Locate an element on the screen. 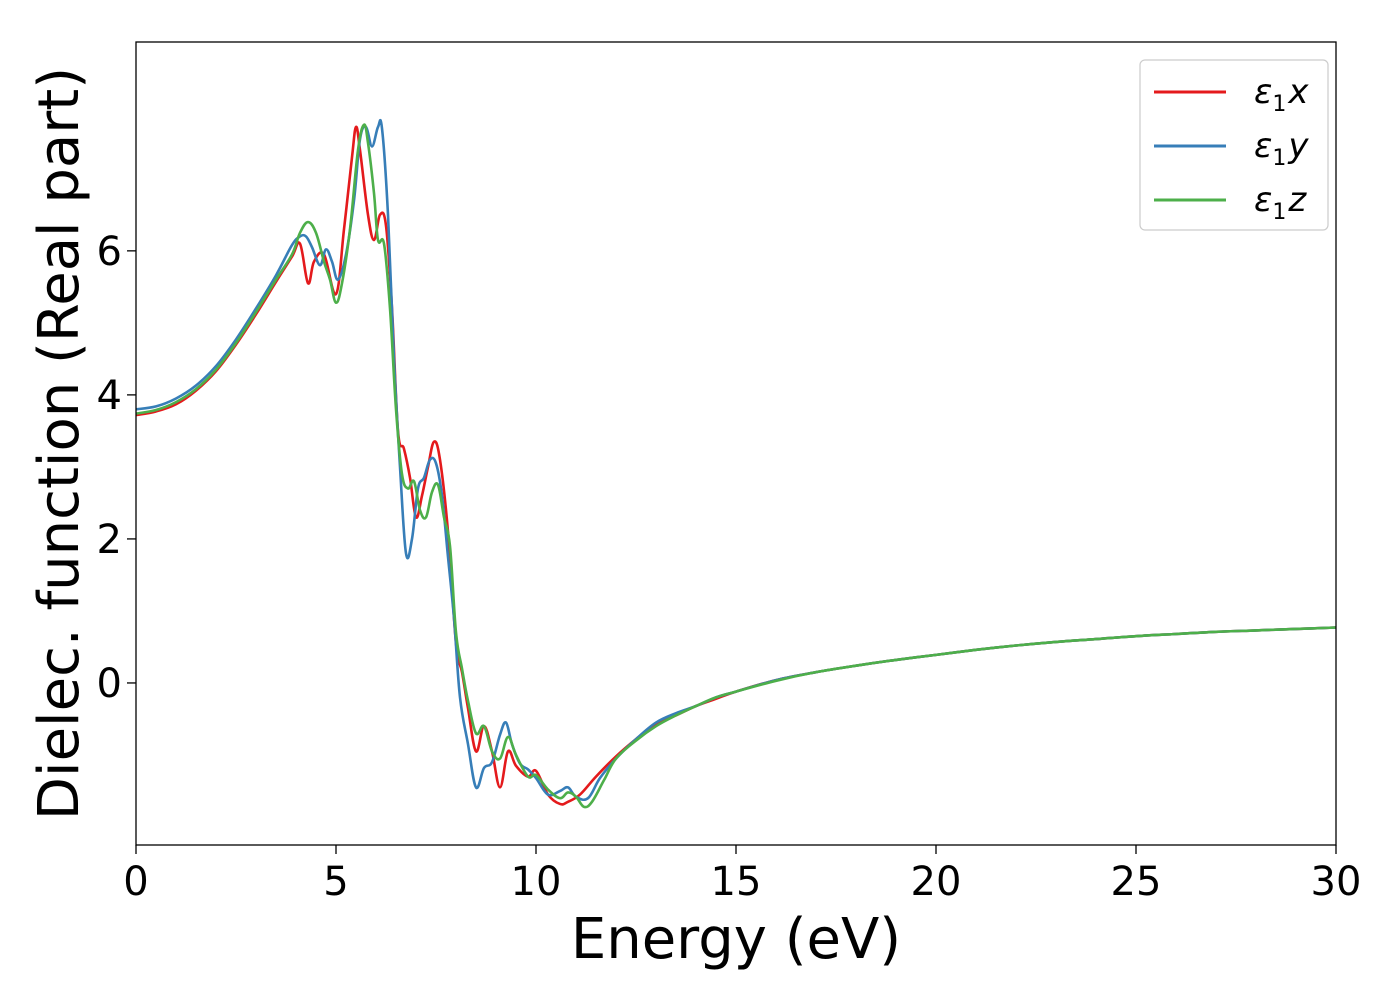 The image size is (1400, 1000). legend-label-x: ε1x is located at coordinates (1281, 94).